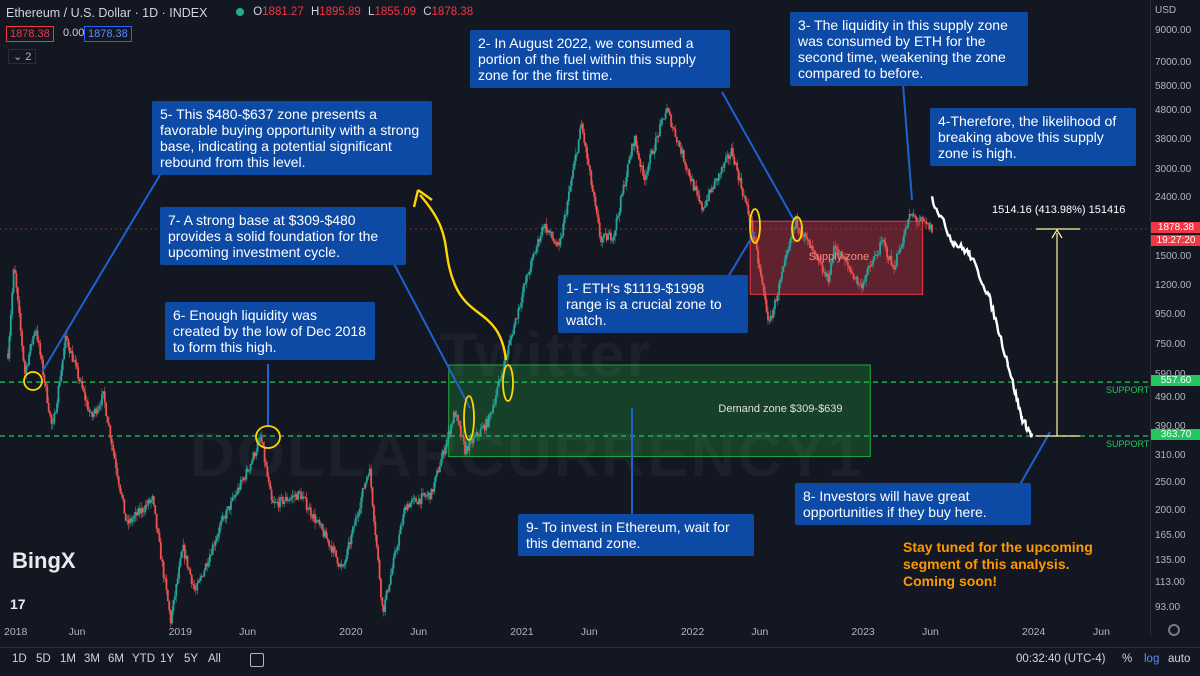 The height and width of the screenshot is (676, 1200). Describe the element at coordinates (1179, 659) in the screenshot. I see `auto-scale-button: auto` at that location.